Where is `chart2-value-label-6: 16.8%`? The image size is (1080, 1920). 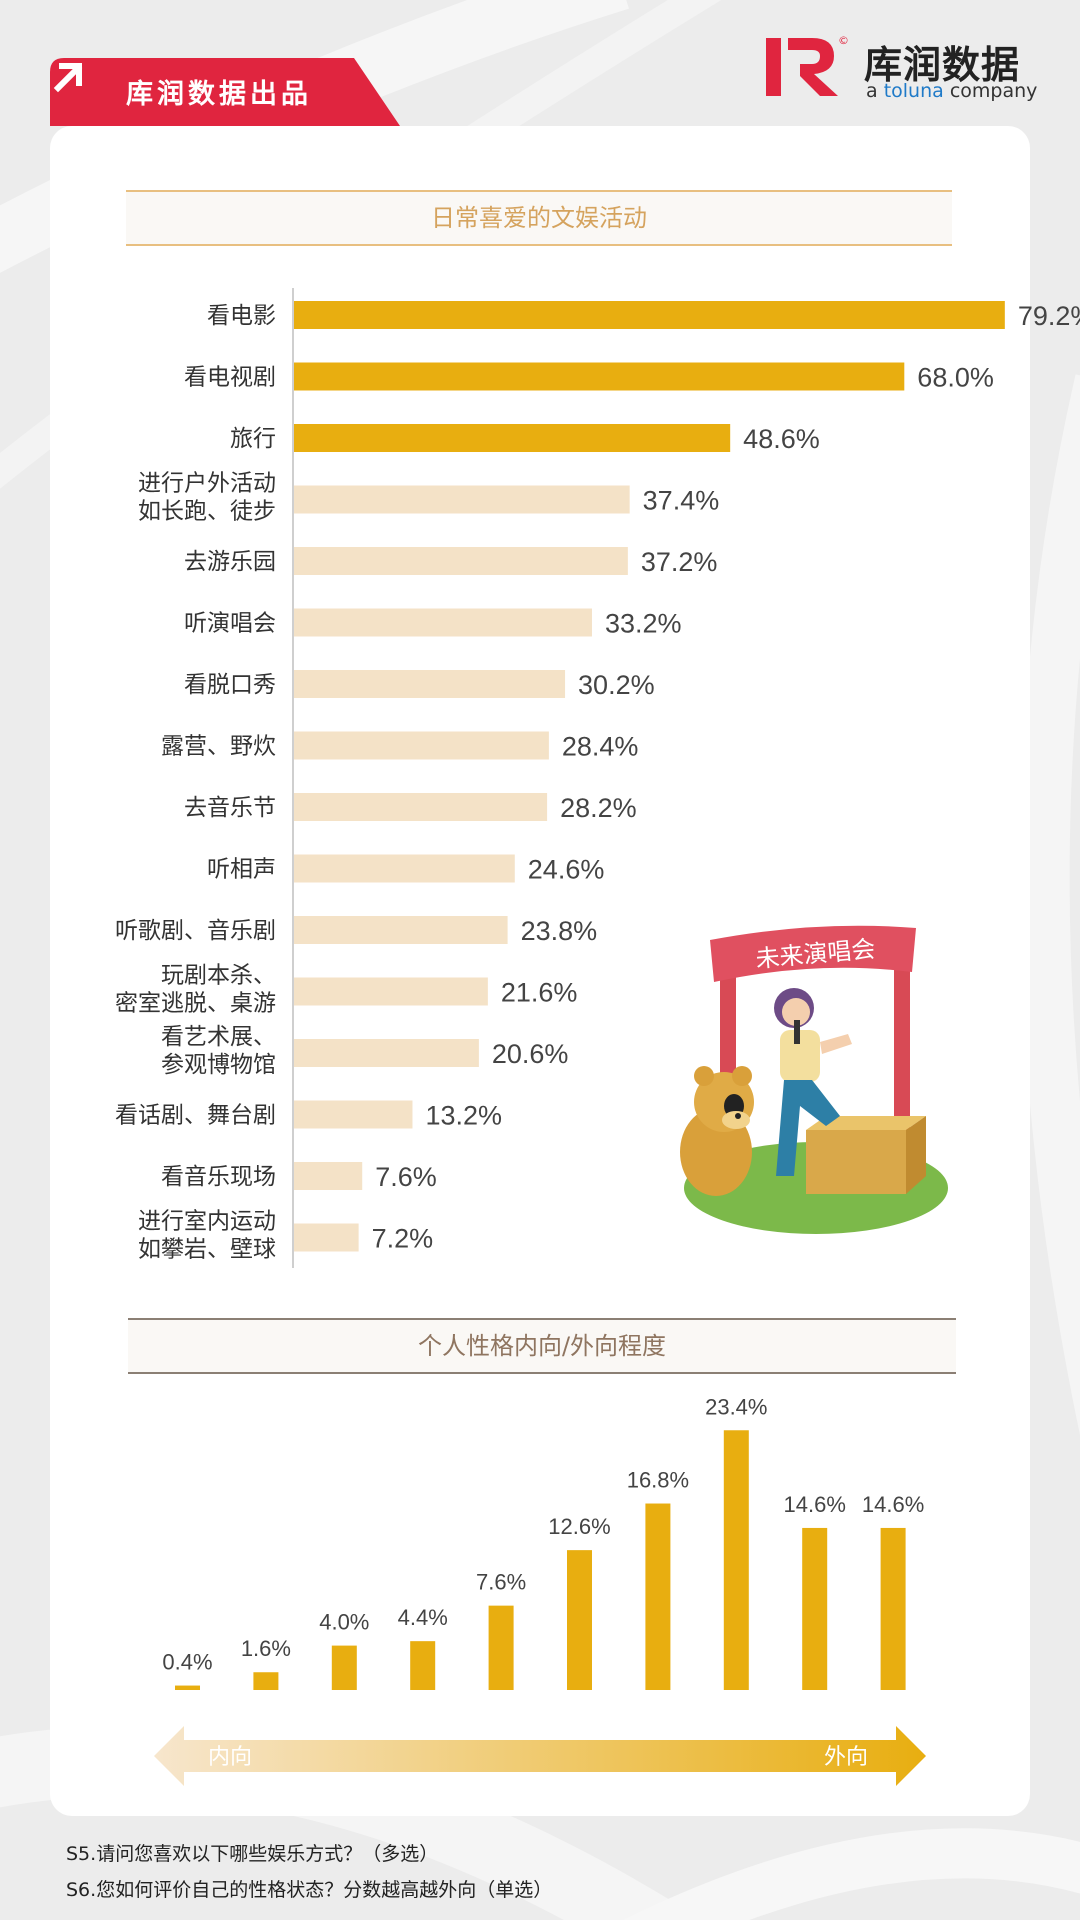
chart2-value-label-6: 16.8% is located at coordinates (658, 1480).